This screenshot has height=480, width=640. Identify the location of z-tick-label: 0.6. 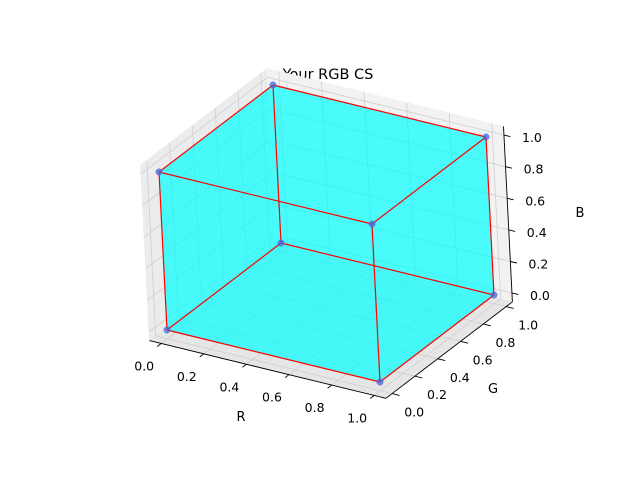
(535, 200).